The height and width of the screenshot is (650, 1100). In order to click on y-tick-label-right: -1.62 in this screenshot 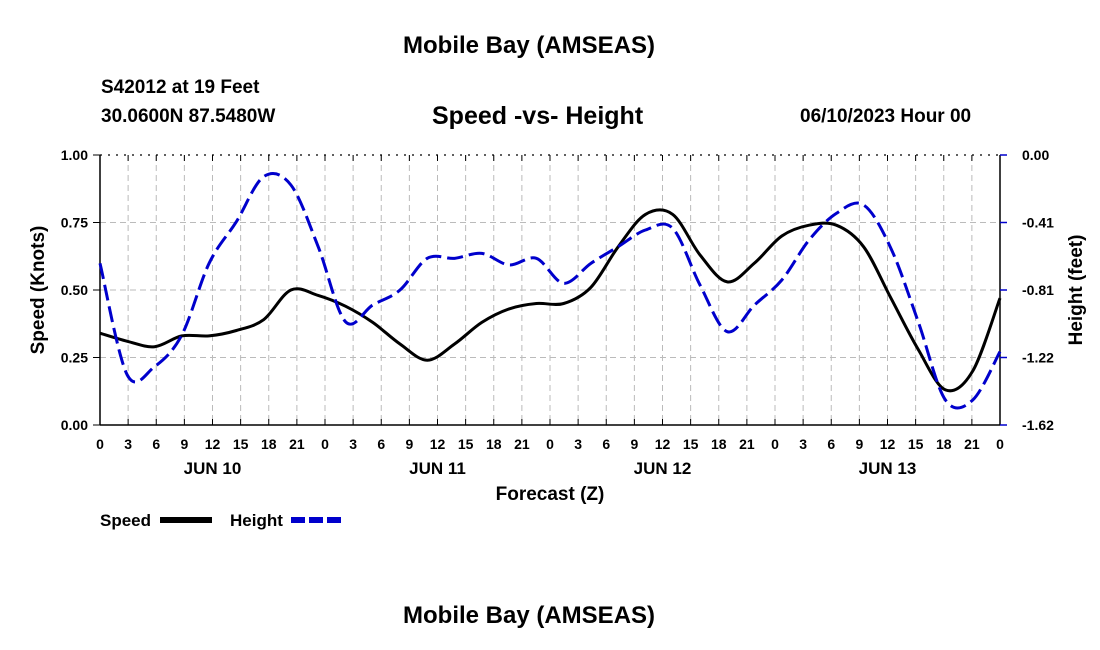, I will do `click(1038, 425)`.